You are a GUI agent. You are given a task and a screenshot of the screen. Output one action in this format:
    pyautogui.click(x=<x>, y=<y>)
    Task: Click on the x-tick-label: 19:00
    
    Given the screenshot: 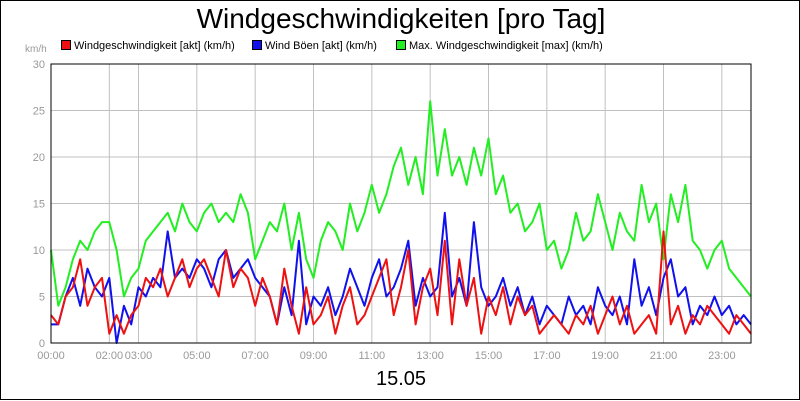 What is the action you would take?
    pyautogui.click(x=605, y=356)
    